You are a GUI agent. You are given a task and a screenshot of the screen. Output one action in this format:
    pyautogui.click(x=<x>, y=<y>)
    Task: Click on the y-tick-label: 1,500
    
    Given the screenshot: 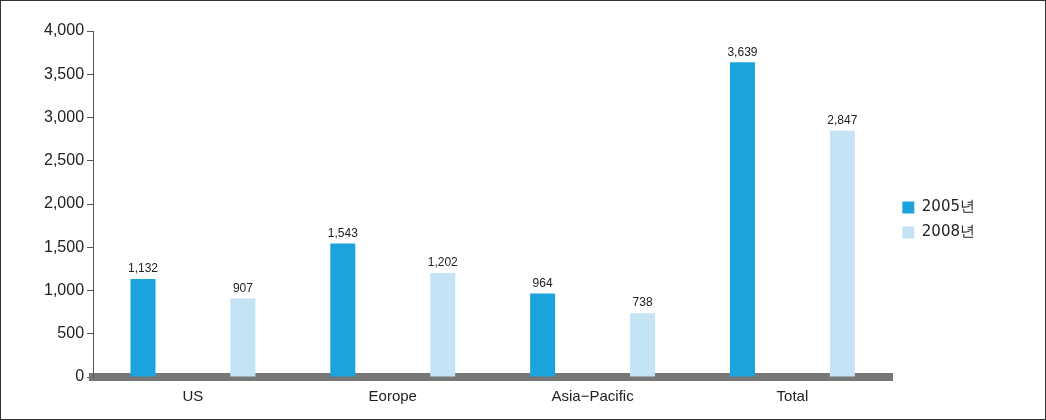 What is the action you would take?
    pyautogui.click(x=64, y=246)
    